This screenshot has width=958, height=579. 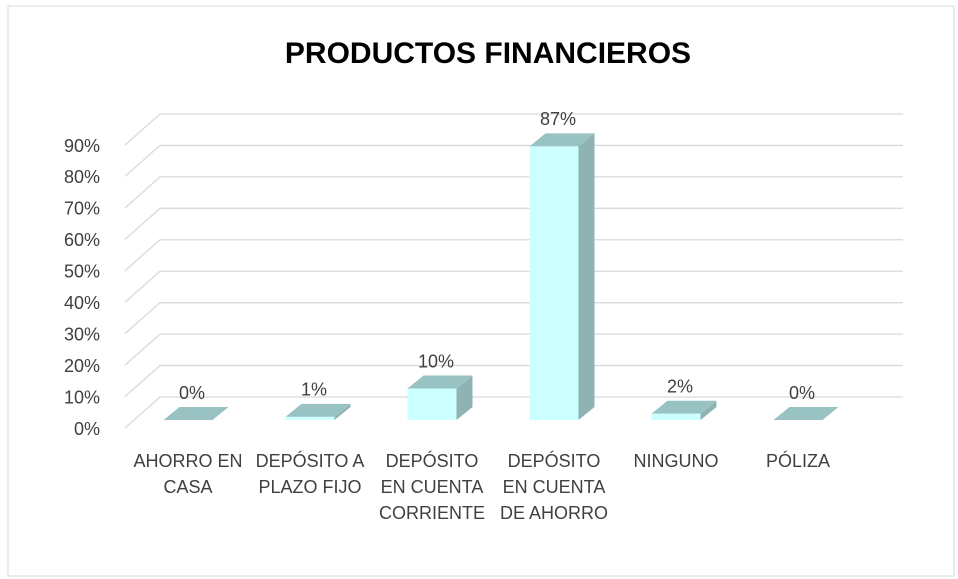 I want to click on y-tick-label: 10%, so click(x=82, y=397).